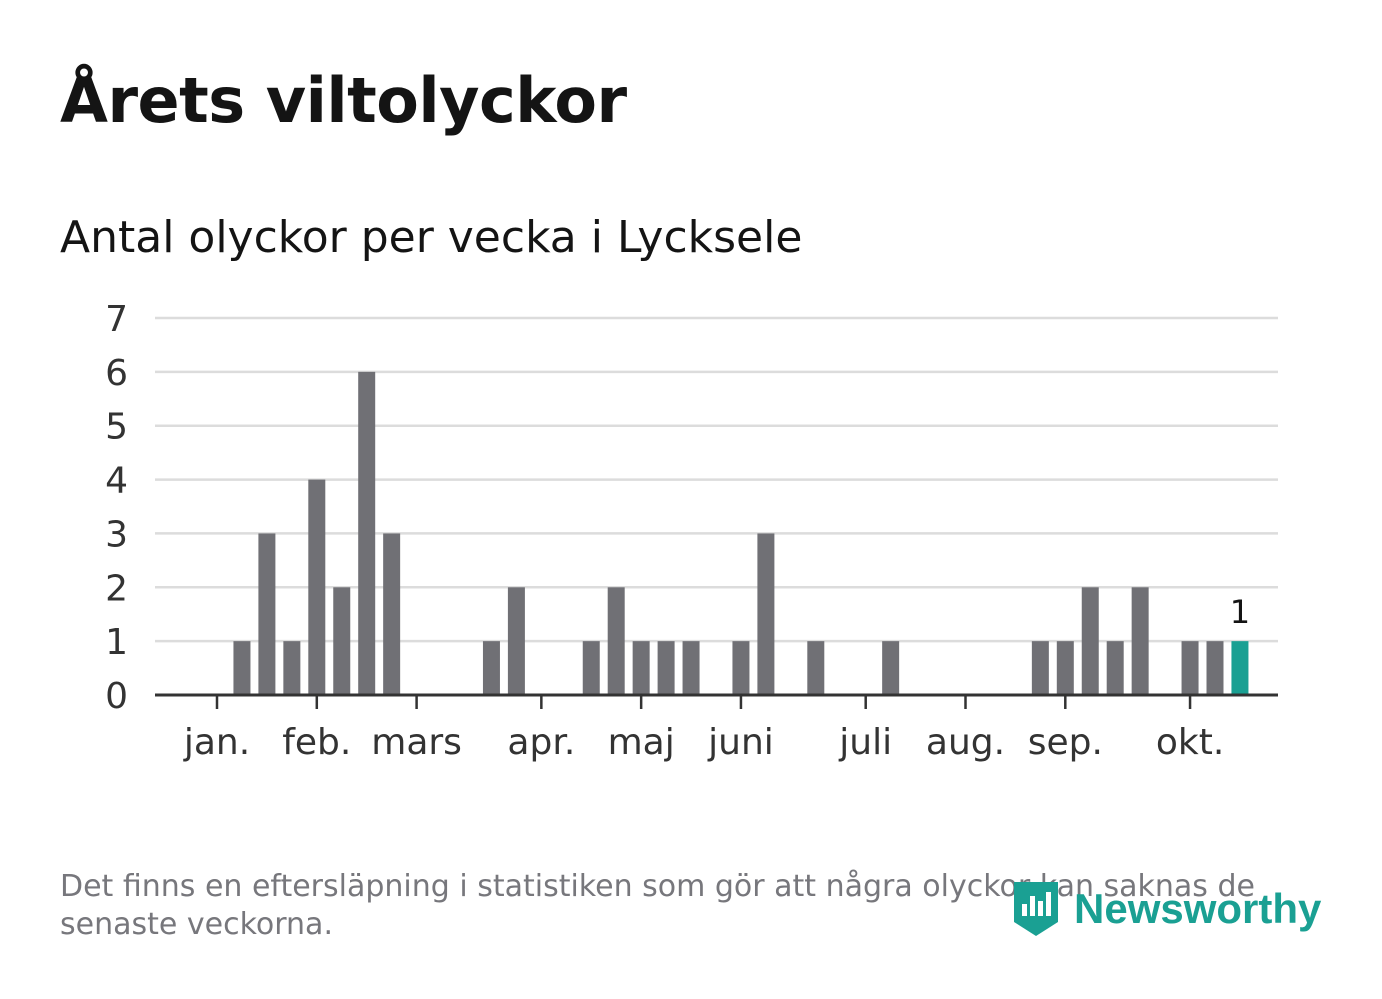 This screenshot has width=1382, height=999. Describe the element at coordinates (431, 237) in the screenshot. I see `chart-subtitle: Antal olyckor per vecka i Lycksele` at that location.